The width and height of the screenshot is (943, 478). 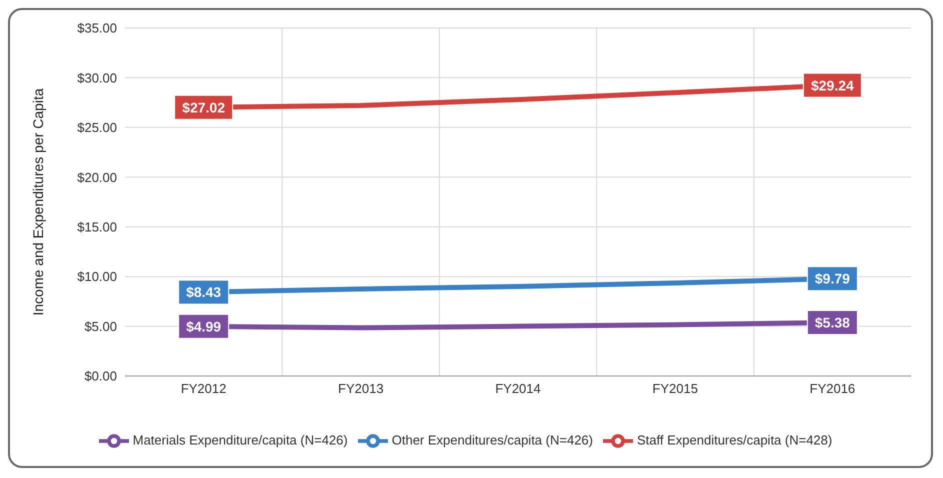 I want to click on y-tick-label: $0.00, so click(x=100, y=376).